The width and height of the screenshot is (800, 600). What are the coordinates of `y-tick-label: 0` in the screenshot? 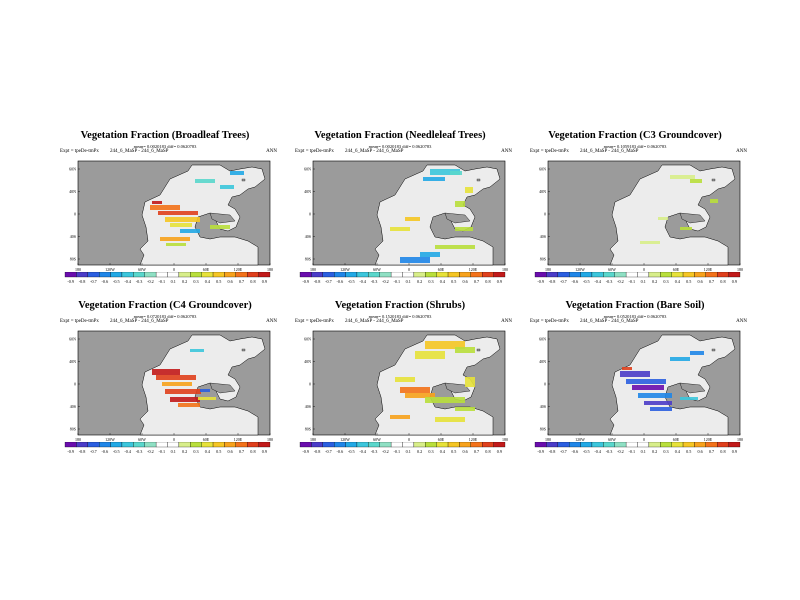 It's located at (545, 384).